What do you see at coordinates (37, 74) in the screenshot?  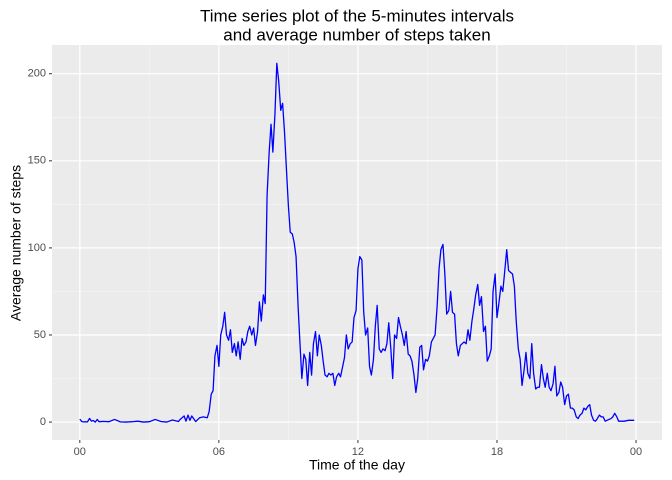 I see `y-tick-label: 200` at bounding box center [37, 74].